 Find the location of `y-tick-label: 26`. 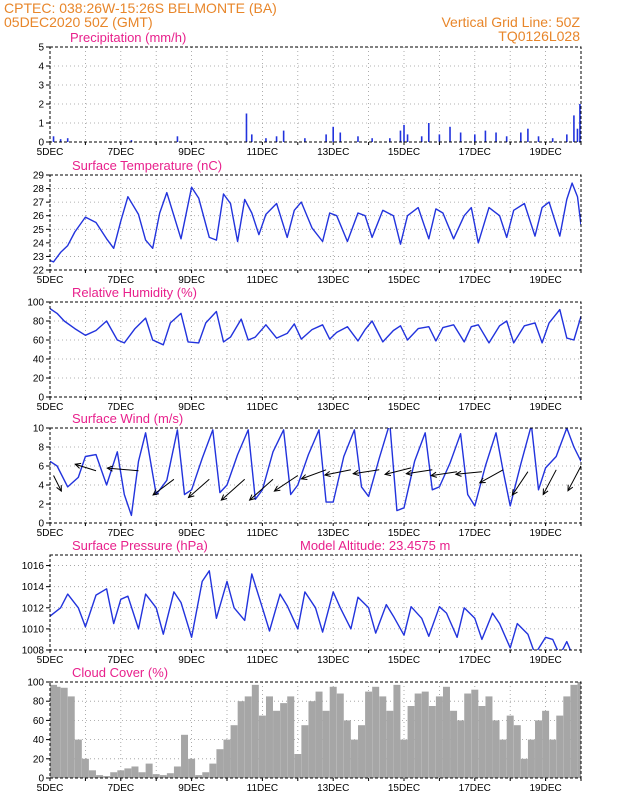

y-tick-label: 26 is located at coordinates (39, 216).